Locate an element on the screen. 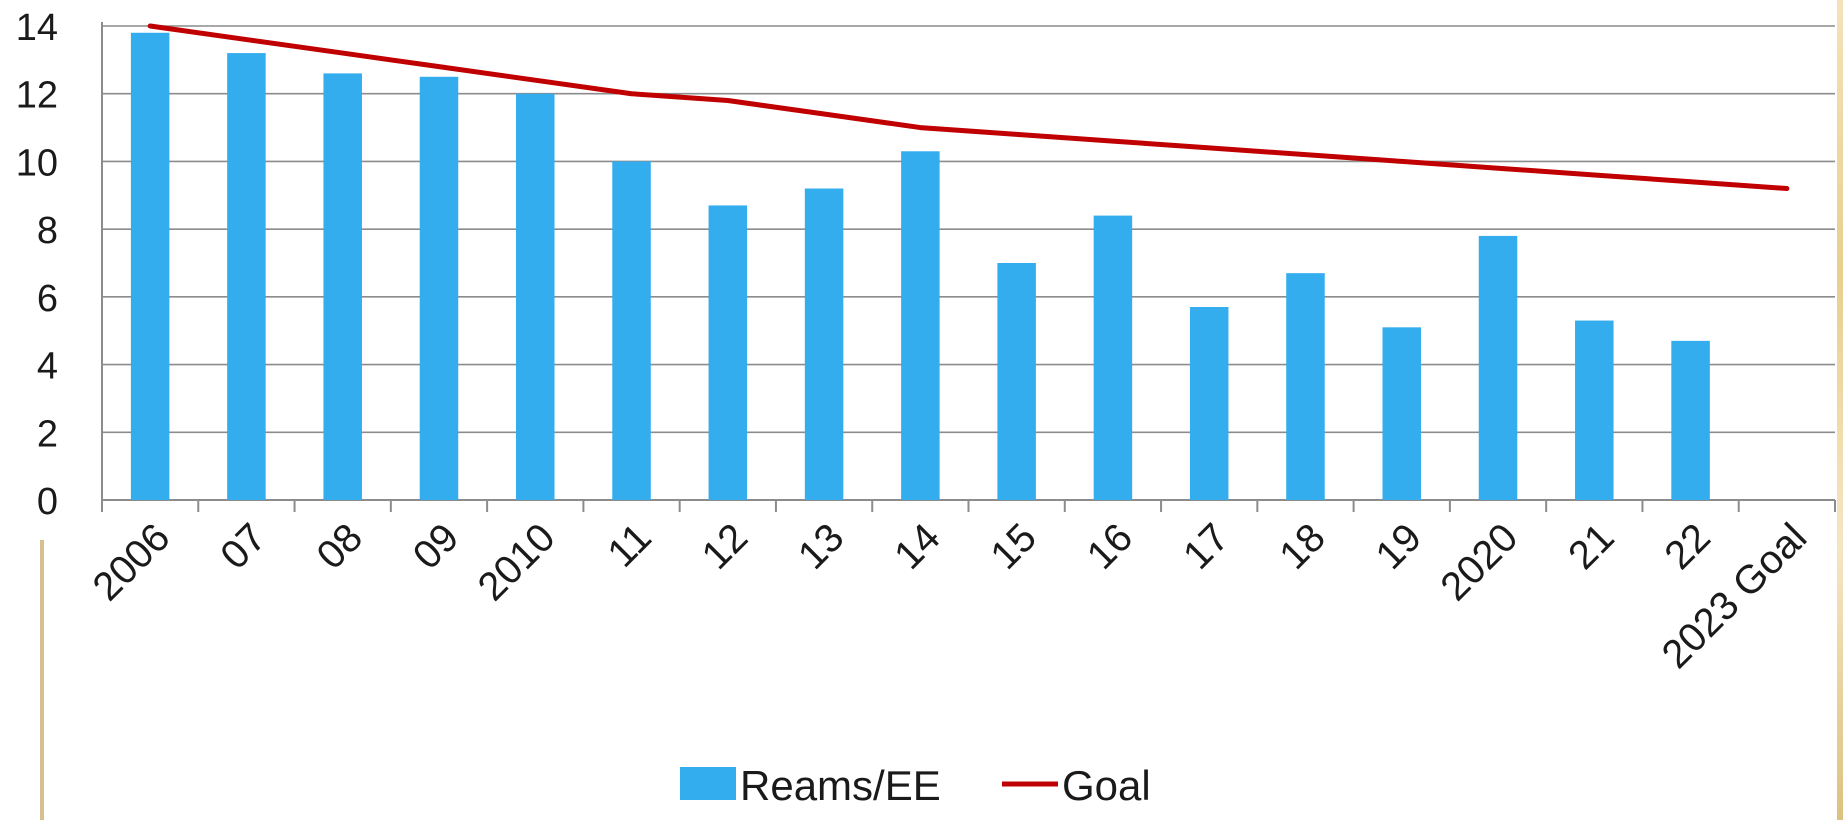 The height and width of the screenshot is (825, 1843). x-tick-label: 09 is located at coordinates (436, 546).